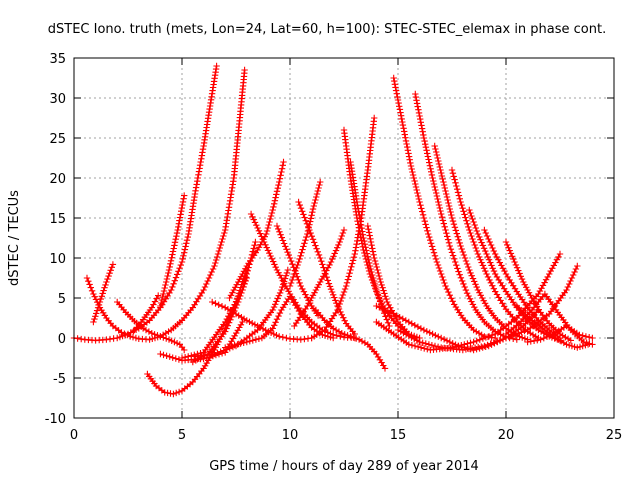  Describe the element at coordinates (57, 59) in the screenshot. I see `y-tick-label: 35` at that location.